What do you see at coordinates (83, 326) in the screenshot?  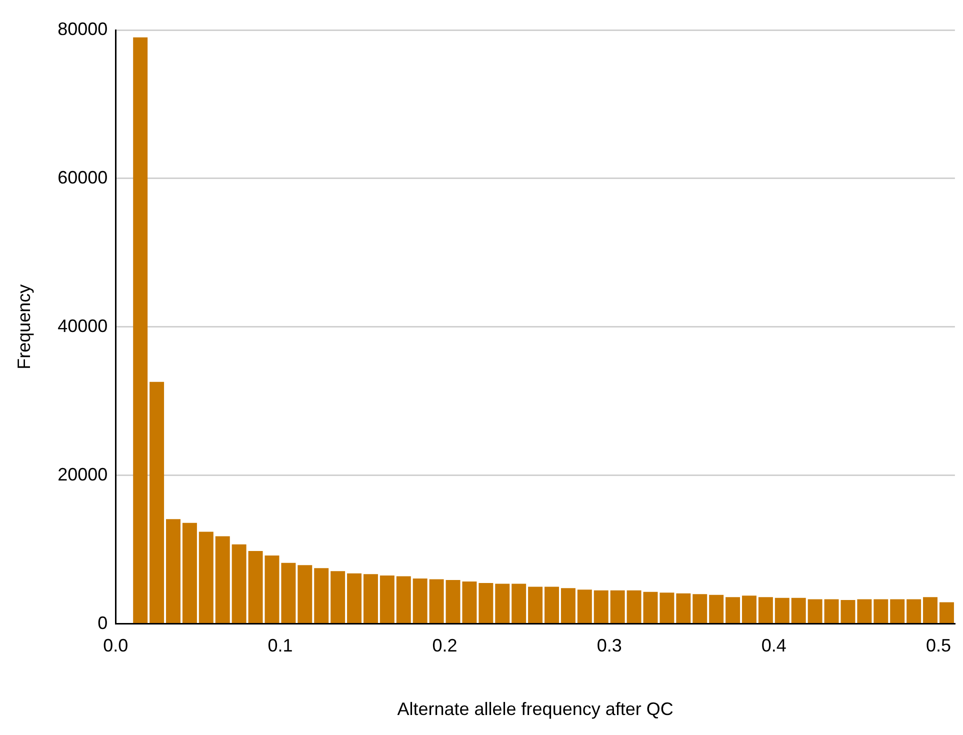 I see `y-tick-label: 40000` at bounding box center [83, 326].